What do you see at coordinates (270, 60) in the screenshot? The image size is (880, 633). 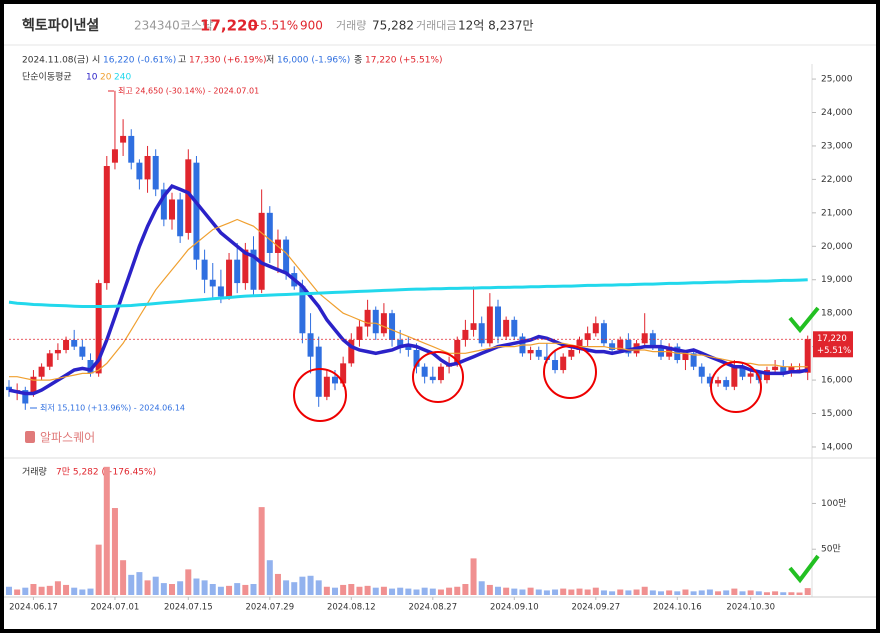 I see `info-low-label: 저` at bounding box center [270, 60].